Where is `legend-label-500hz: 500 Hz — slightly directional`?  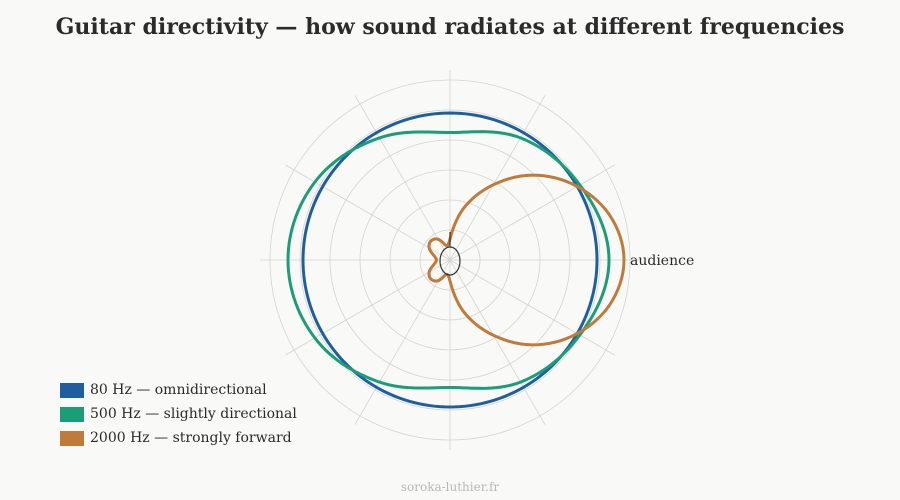 legend-label-500hz: 500 Hz — slightly directional is located at coordinates (193, 414).